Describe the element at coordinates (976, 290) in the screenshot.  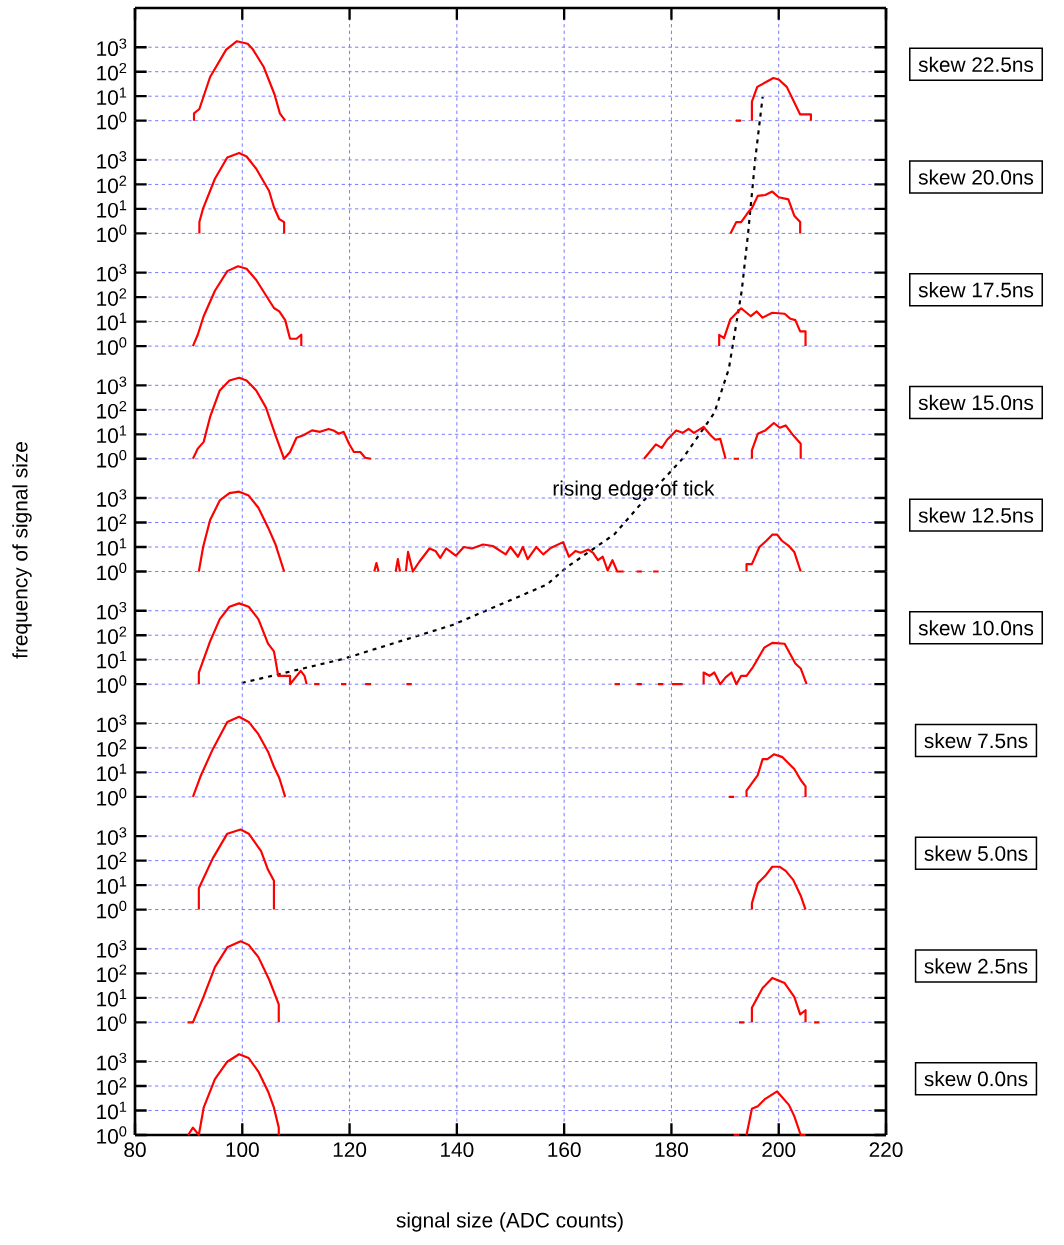
I see `text: skew 17.5ns` at that location.